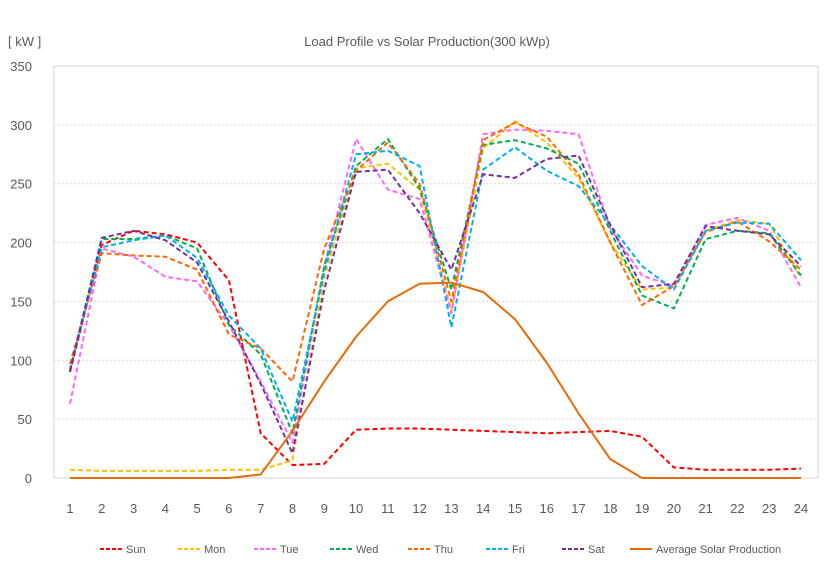 This screenshot has height=578, width=839. What do you see at coordinates (136, 550) in the screenshot?
I see `legend-label: Sun` at bounding box center [136, 550].